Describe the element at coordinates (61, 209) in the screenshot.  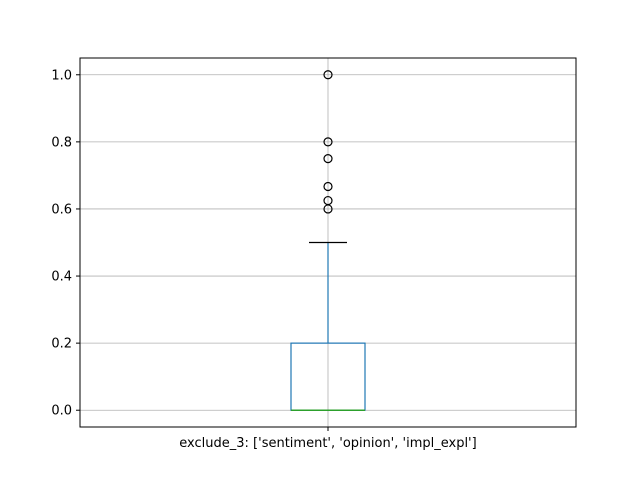
I see `y-tick-label: 0.6` at that location.